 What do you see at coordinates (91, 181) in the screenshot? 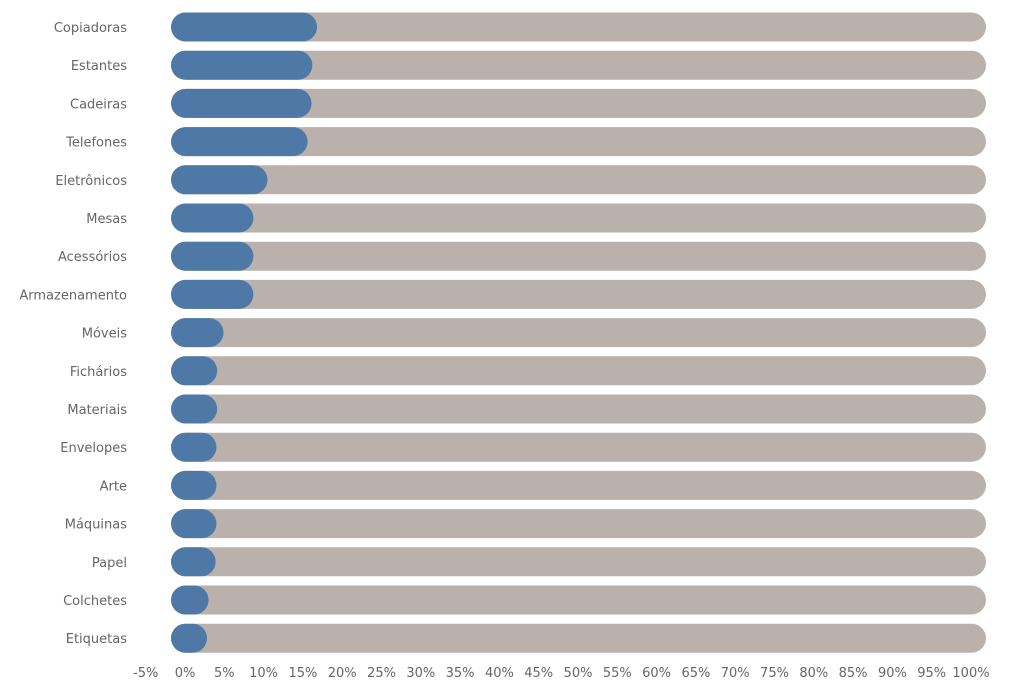
I see `category-label: Eletrônicos` at bounding box center [91, 181].